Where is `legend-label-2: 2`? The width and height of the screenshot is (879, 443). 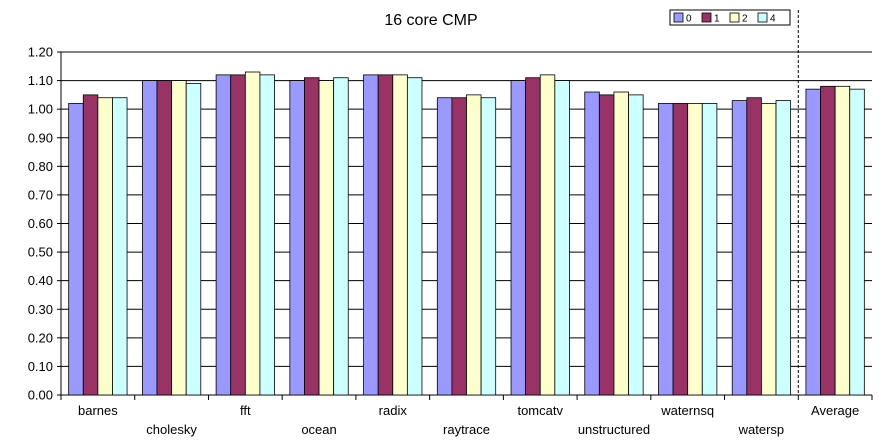
legend-label-2: 2 is located at coordinates (745, 19).